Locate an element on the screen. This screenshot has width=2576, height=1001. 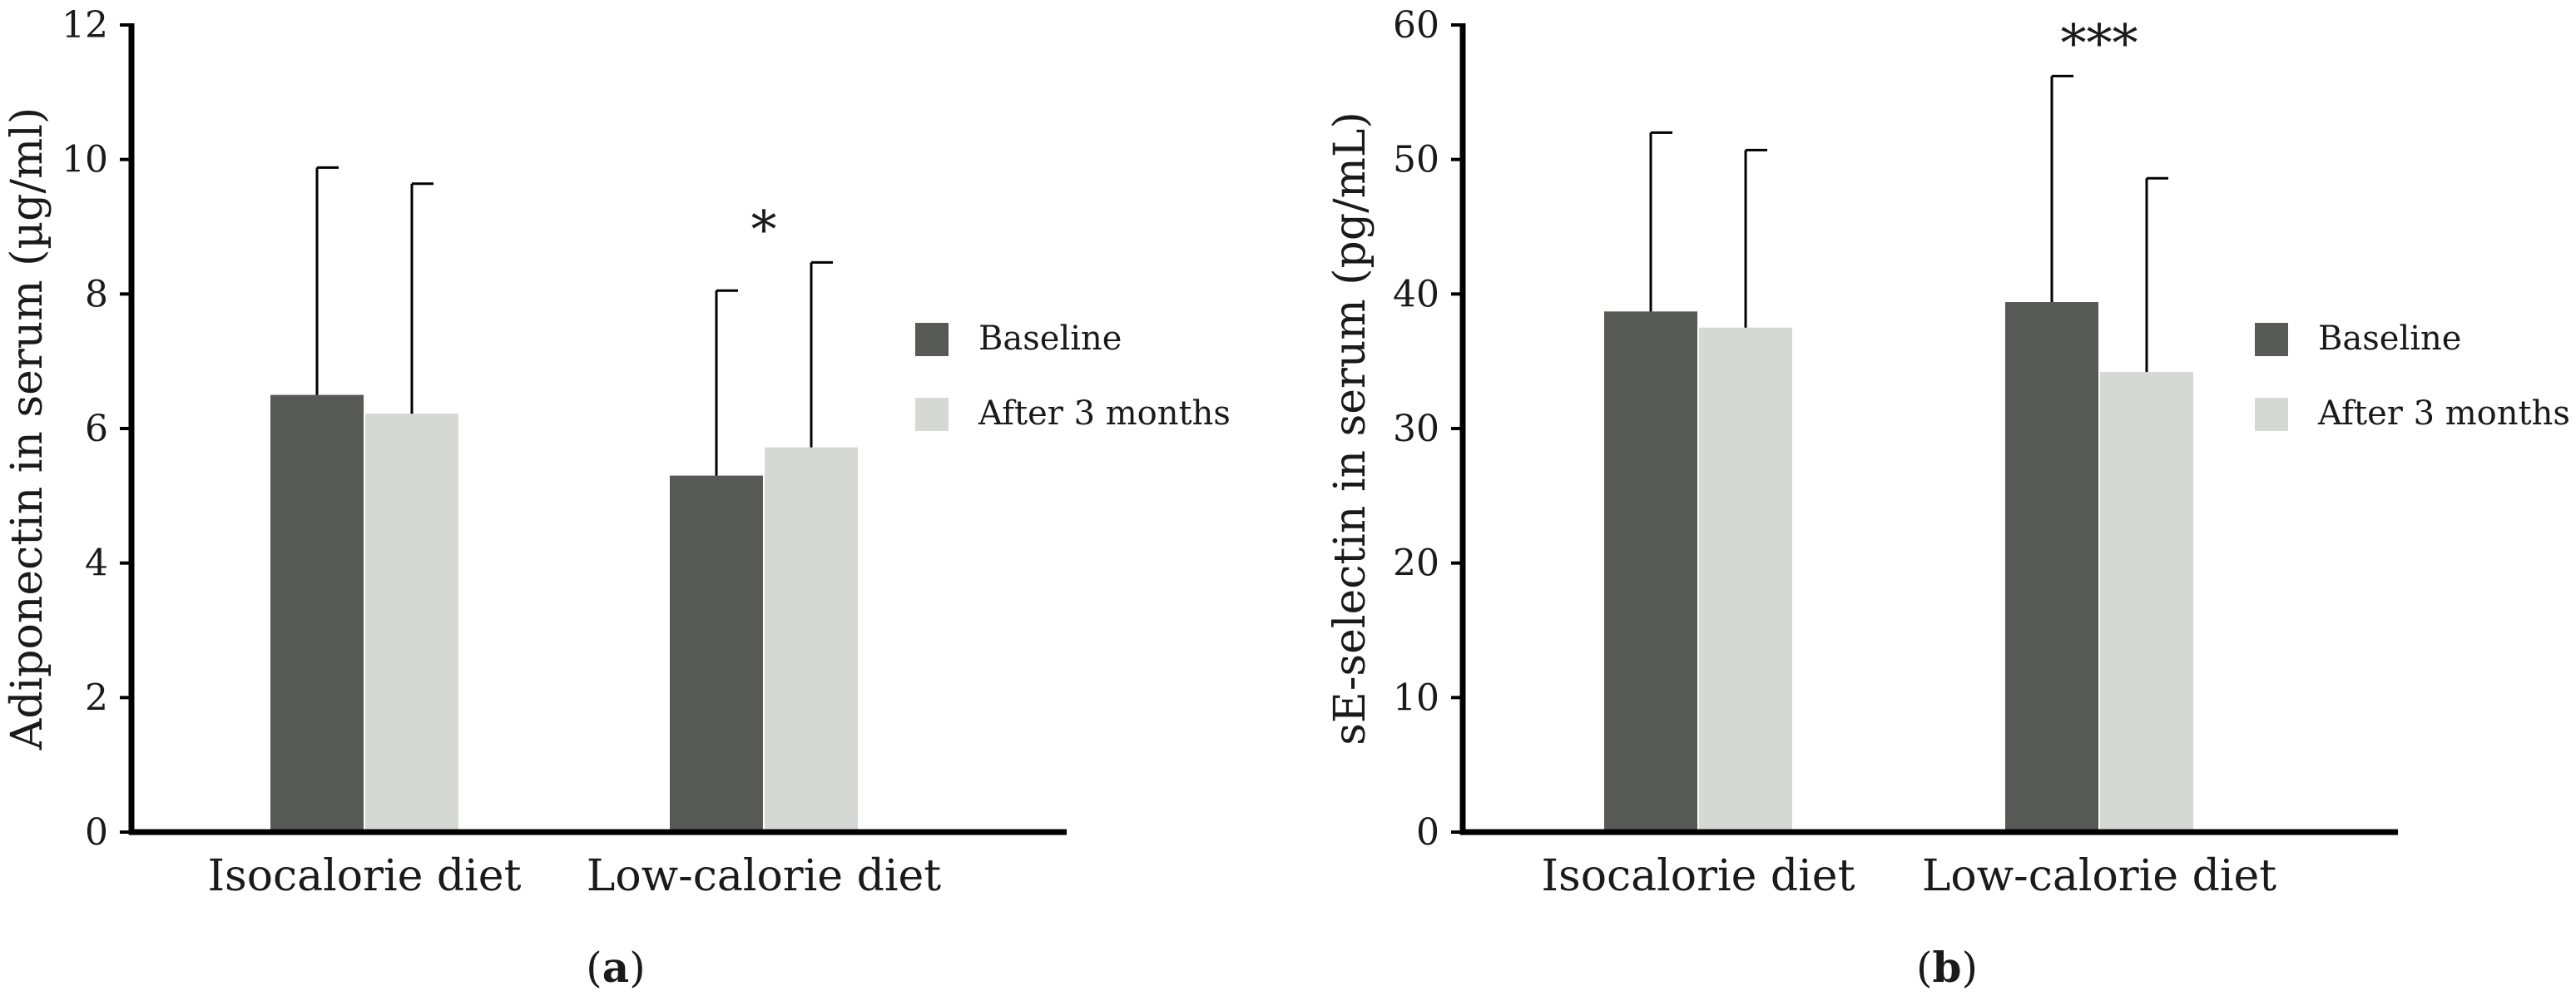
significance-marker: * is located at coordinates (764, 229).